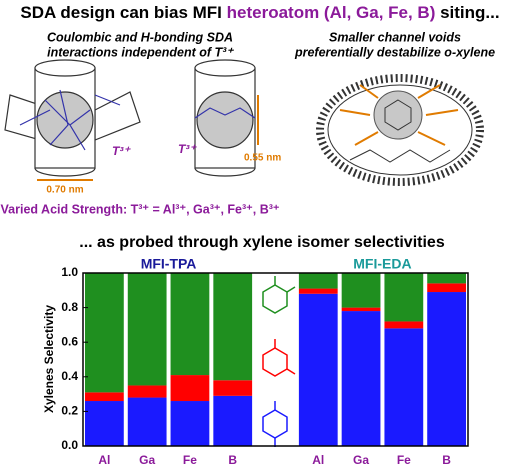 The height and width of the screenshot is (470, 520). I want to click on y-tick-label: 0.0, so click(69, 445).